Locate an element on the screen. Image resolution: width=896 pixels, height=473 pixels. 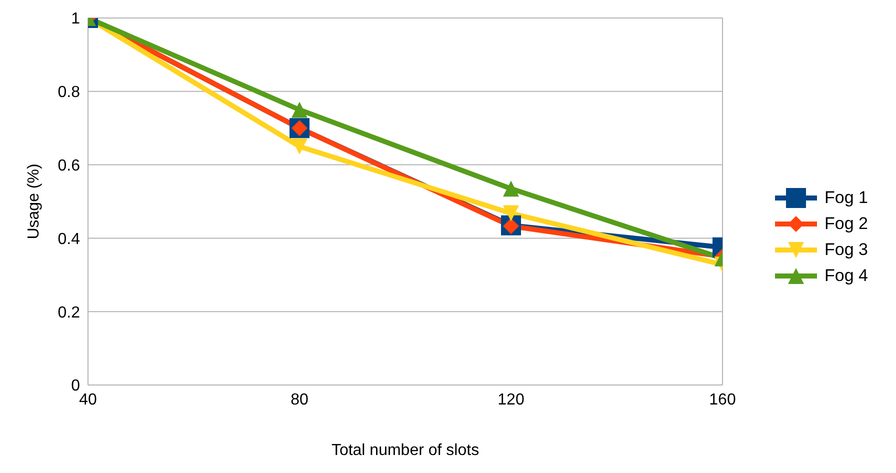
y-tick-label: 1 is located at coordinates (75, 19).